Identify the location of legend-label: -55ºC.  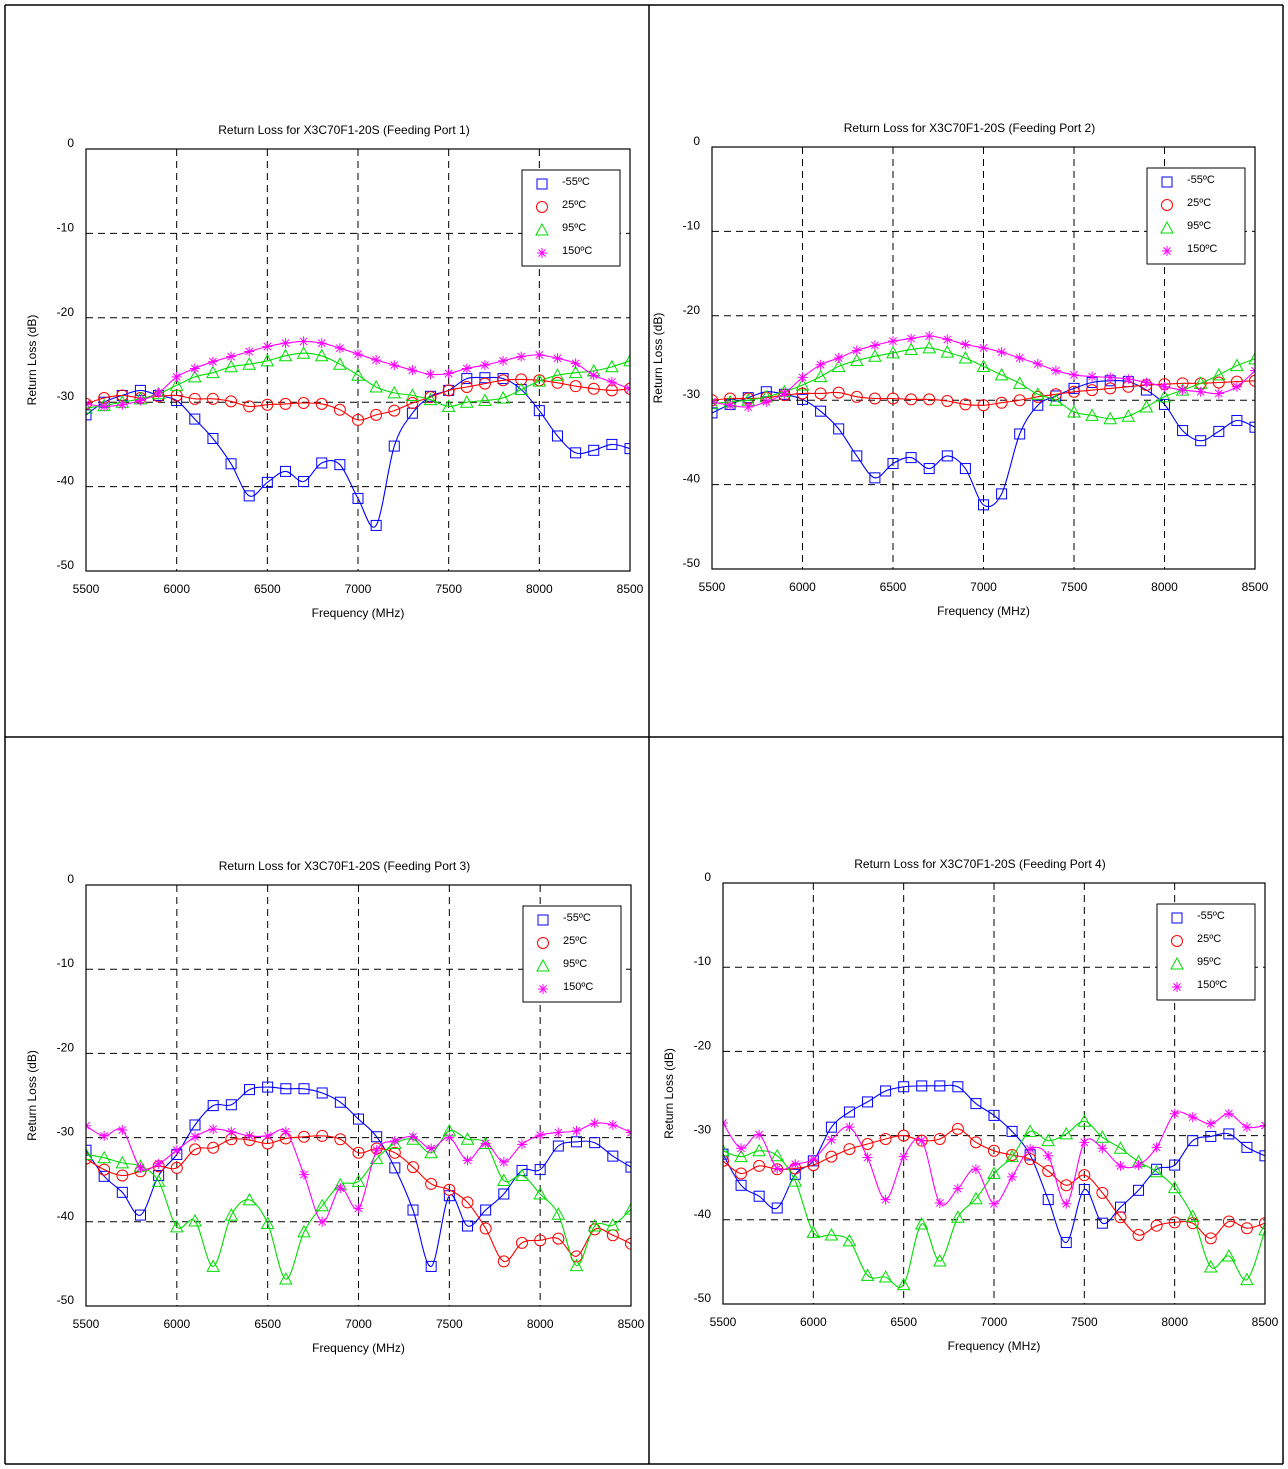
(576, 182).